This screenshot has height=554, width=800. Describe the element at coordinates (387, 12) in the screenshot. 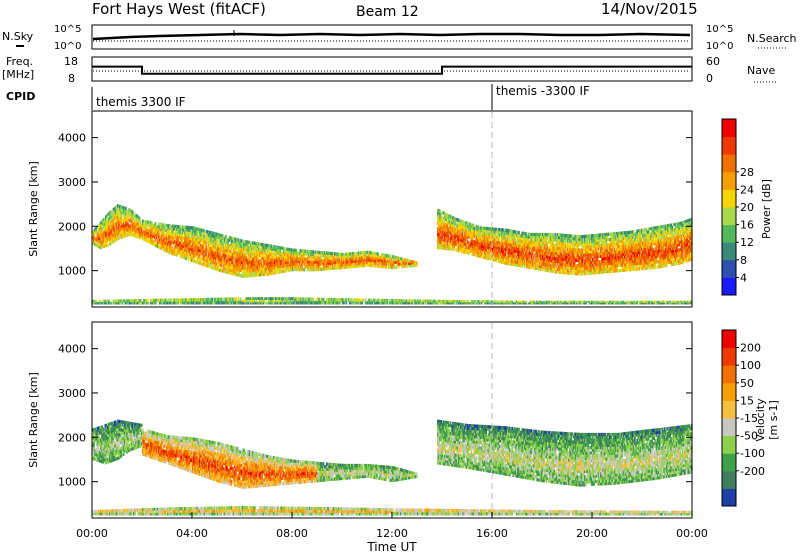

I see `beam-label: Beam 12` at that location.